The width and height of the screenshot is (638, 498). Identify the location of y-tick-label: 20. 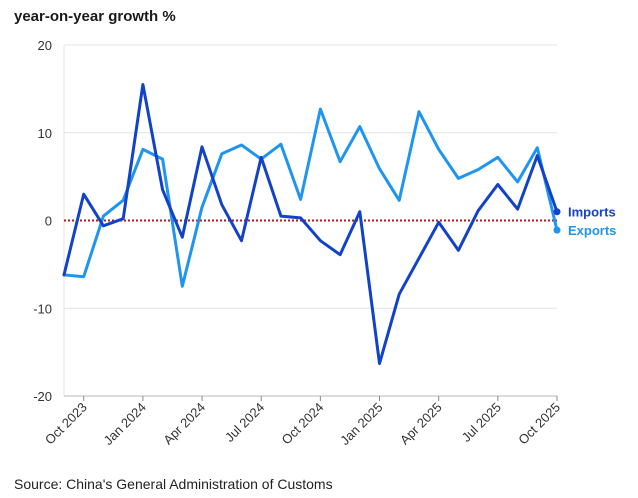
(45, 45).